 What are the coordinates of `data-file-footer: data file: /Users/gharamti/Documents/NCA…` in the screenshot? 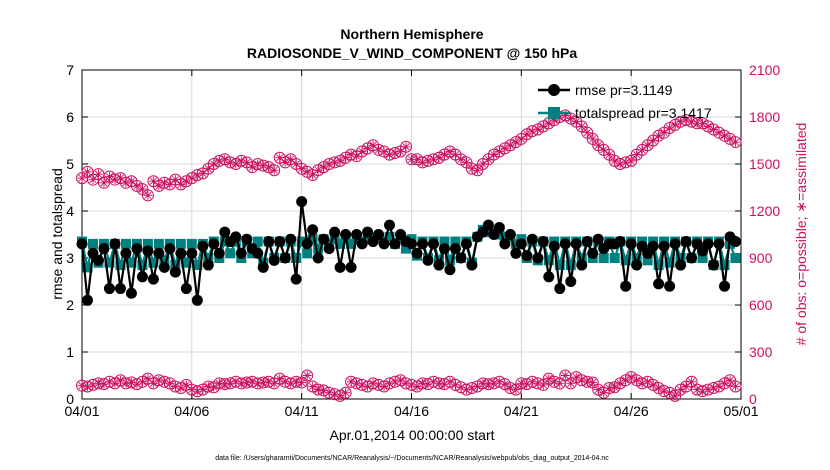 It's located at (412, 458).